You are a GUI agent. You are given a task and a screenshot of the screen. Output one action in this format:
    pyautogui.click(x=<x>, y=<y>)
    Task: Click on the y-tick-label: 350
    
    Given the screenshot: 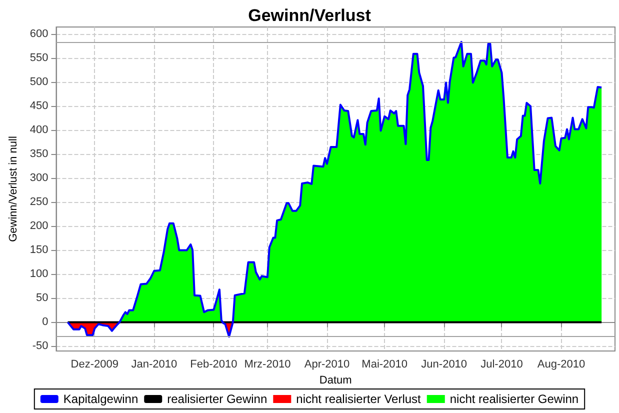 What is the action you would take?
    pyautogui.click(x=39, y=154)
    